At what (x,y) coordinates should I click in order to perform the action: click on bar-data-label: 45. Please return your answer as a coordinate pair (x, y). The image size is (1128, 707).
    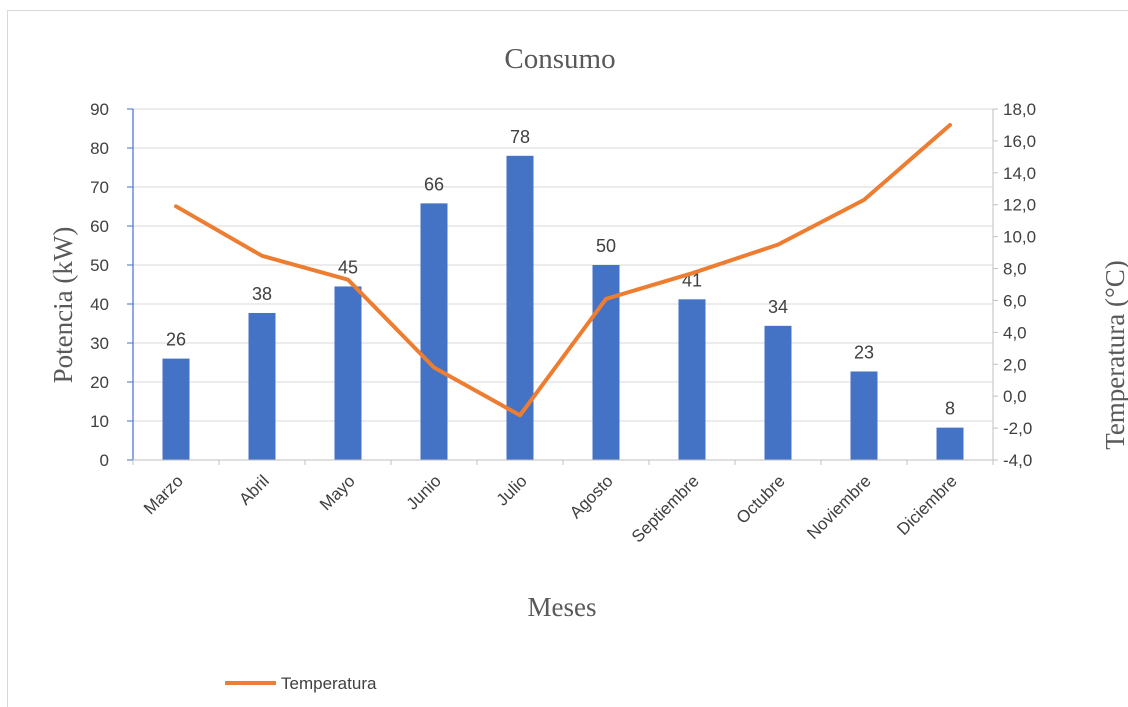
    Looking at the image, I should click on (348, 267).